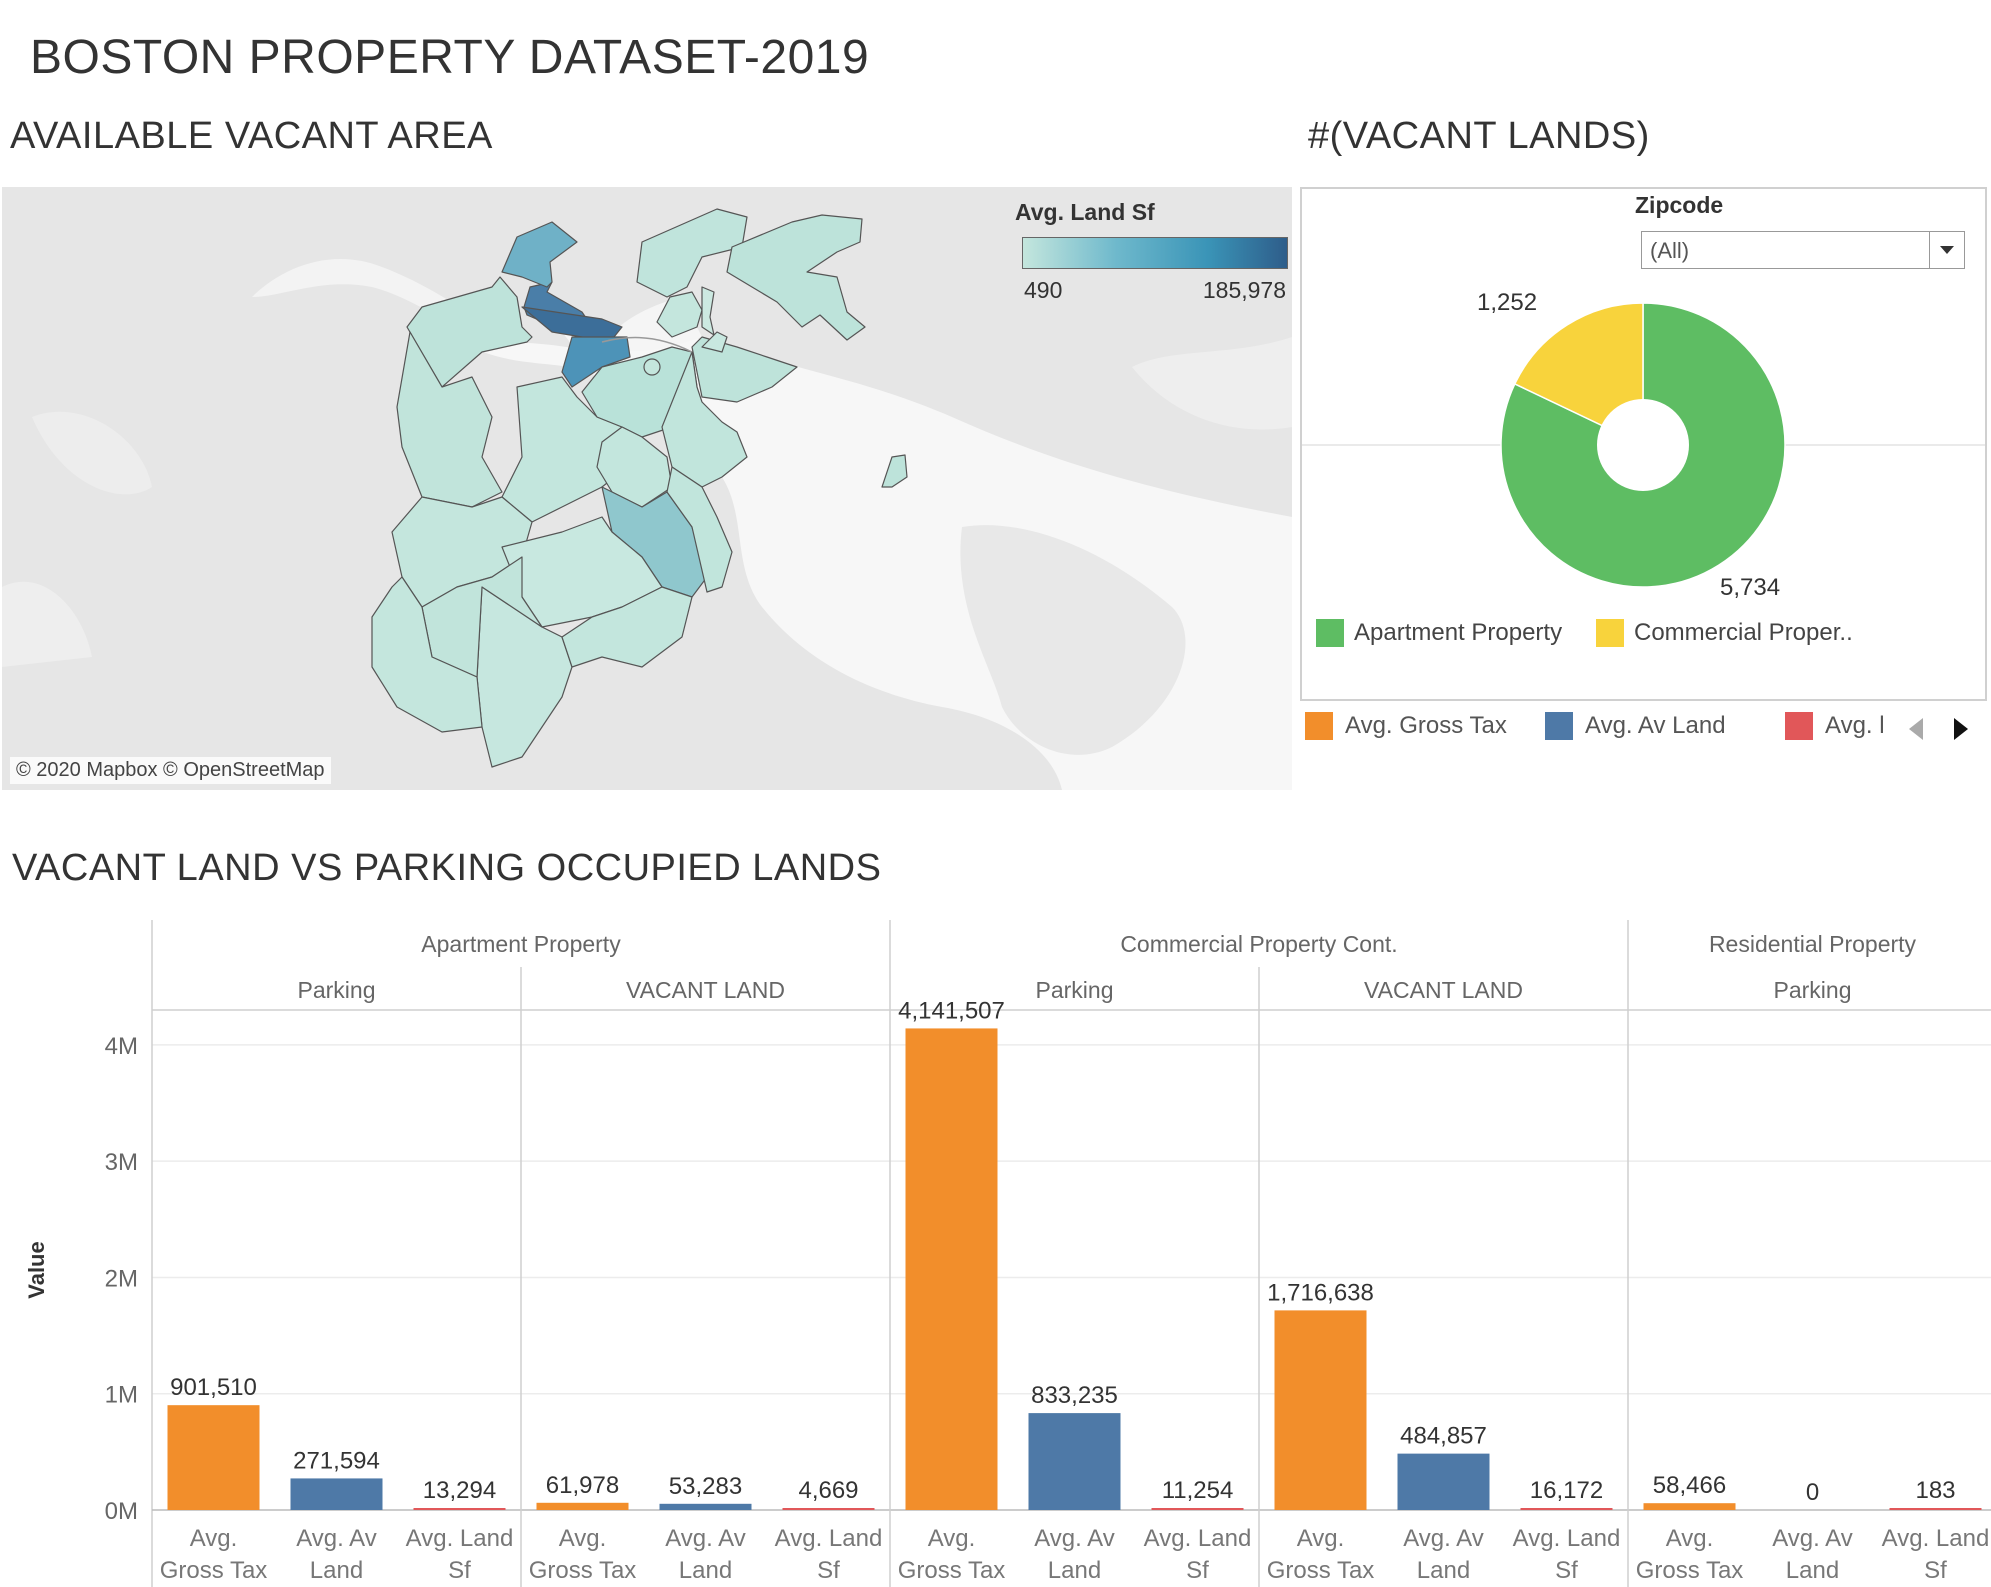  I want to click on vacant-lands-donut, so click(1643, 445).